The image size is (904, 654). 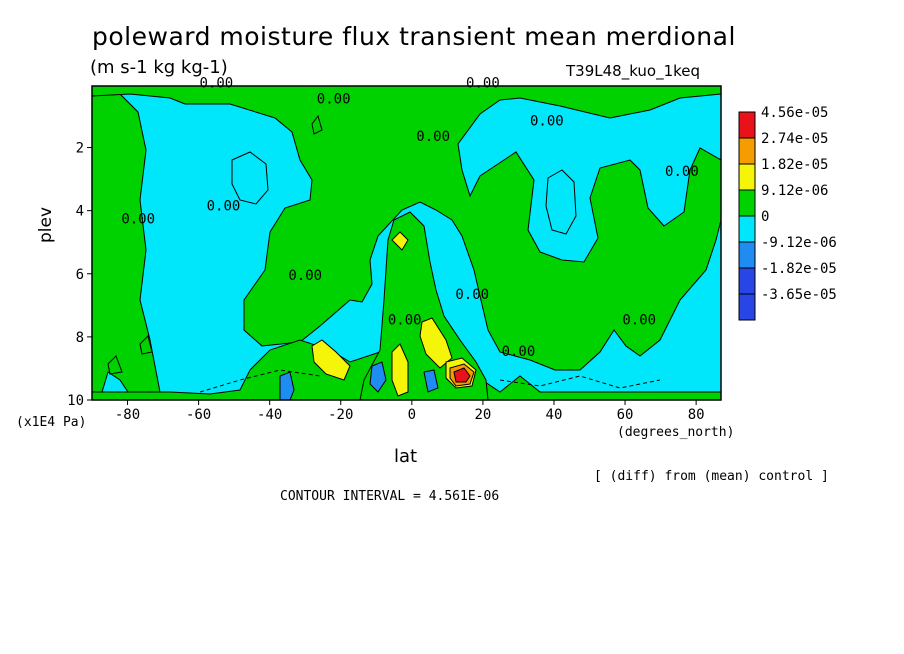 What do you see at coordinates (676, 432) in the screenshot?
I see `x-axis-unit: (degrees_north)` at bounding box center [676, 432].